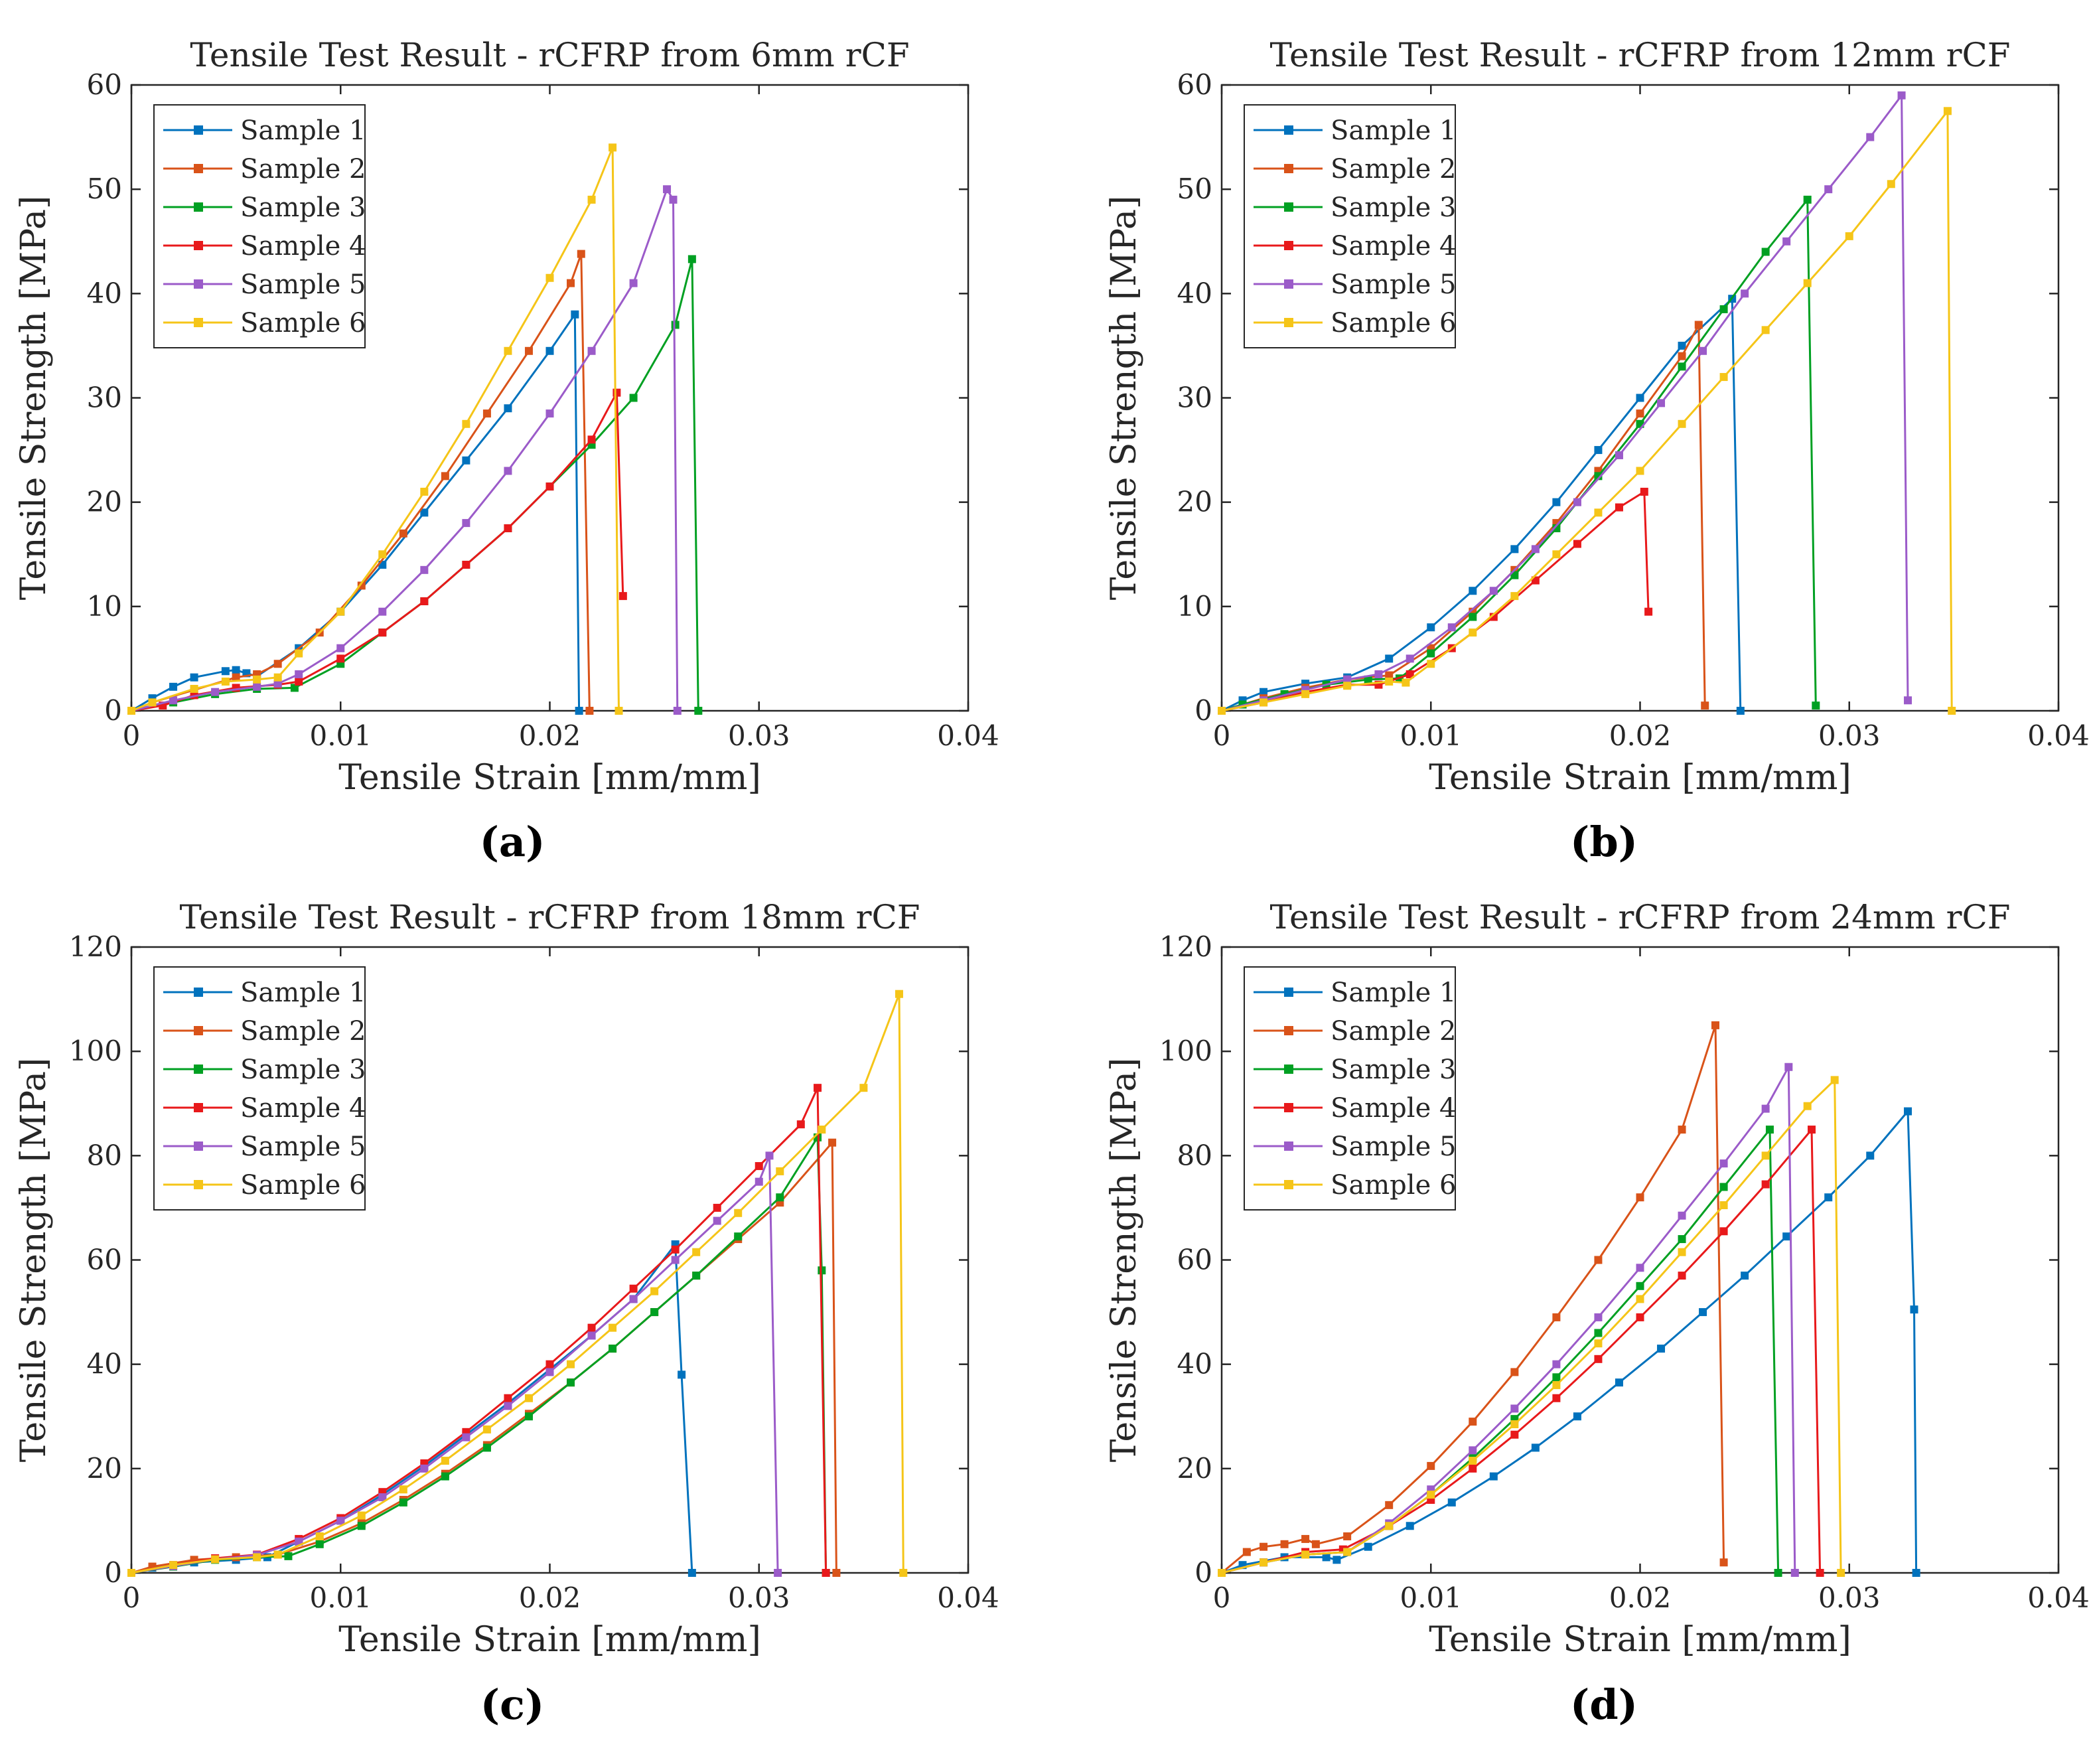 This screenshot has height=1764, width=2091. I want to click on x-tick-label: 0.01, so click(340, 736).